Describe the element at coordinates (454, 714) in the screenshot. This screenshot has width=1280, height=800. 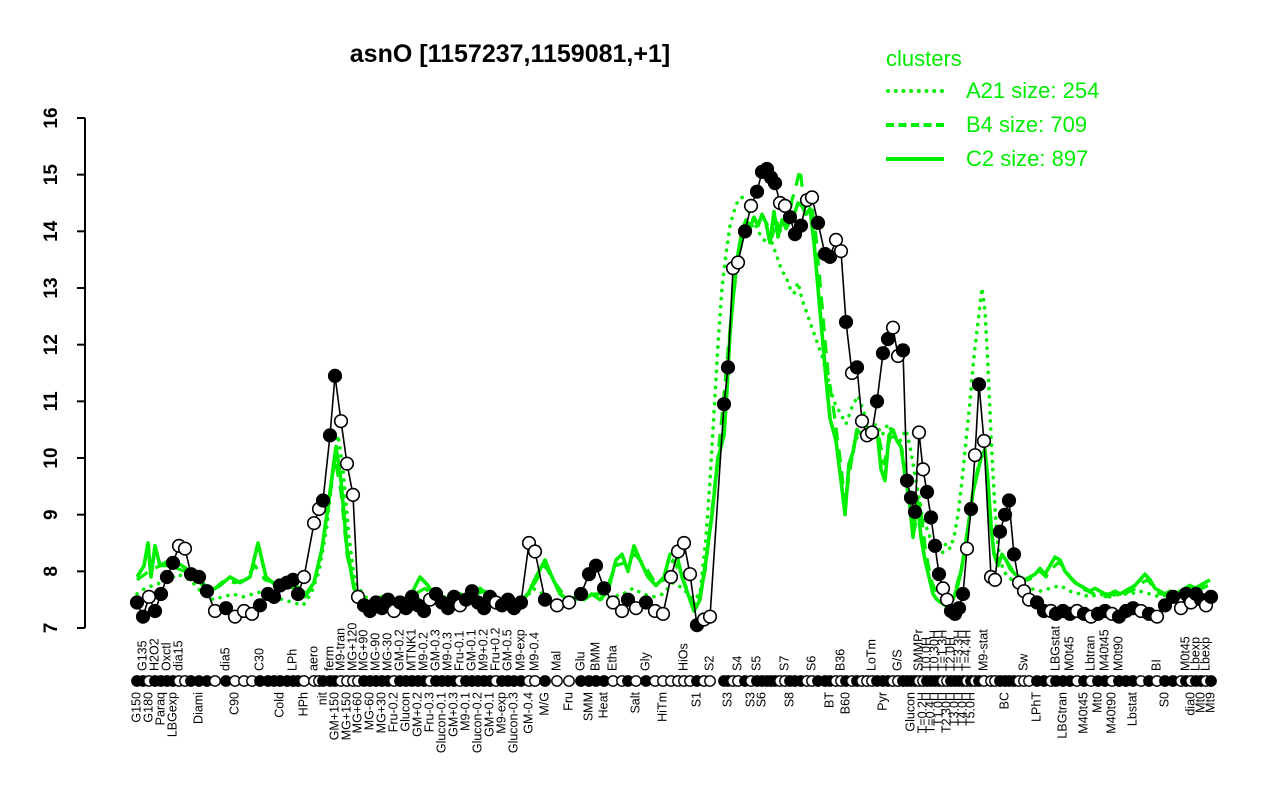
I see `x-condition-label: GM+0.3` at that location.